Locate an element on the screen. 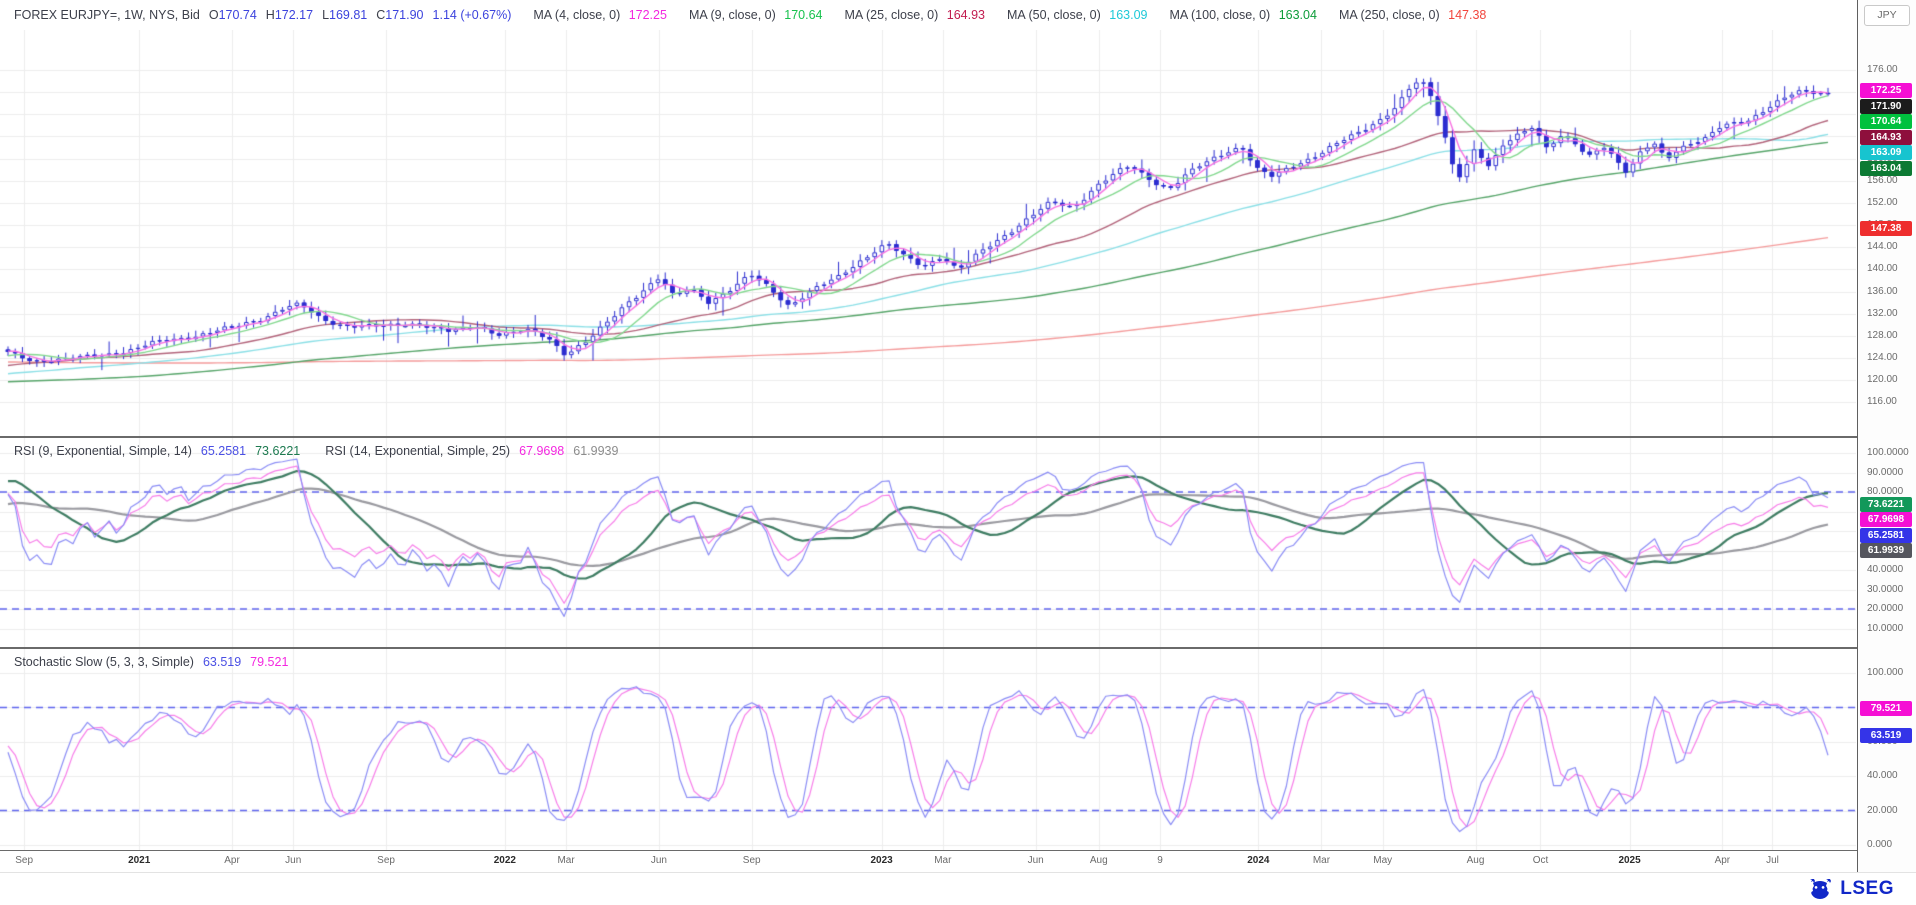 This screenshot has height=905, width=1916. price-axis-badge: 163.09 is located at coordinates (1886, 153).